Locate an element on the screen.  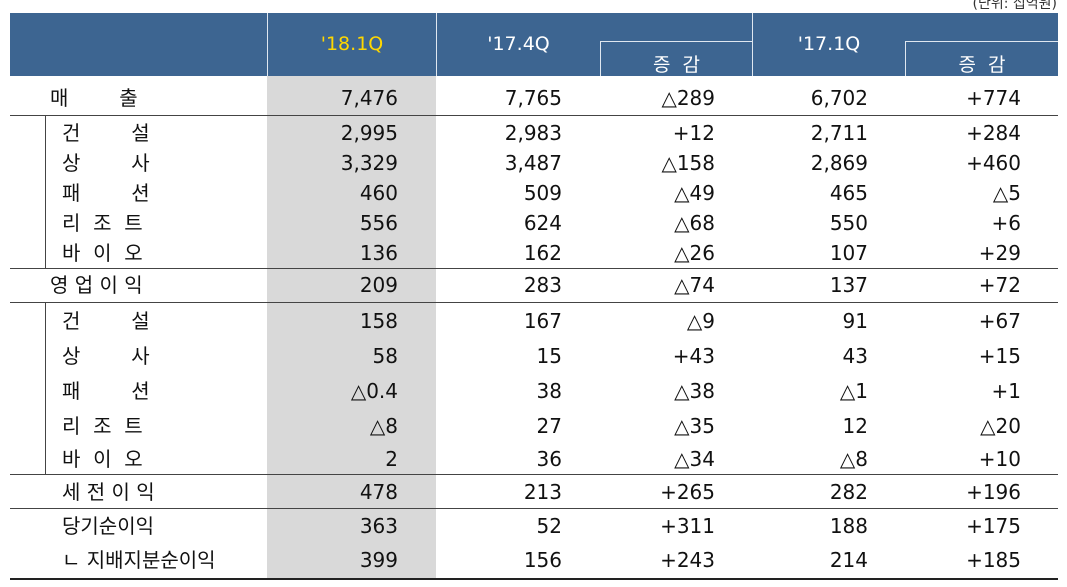
cell-change2: +67 is located at coordinates (999, 321).